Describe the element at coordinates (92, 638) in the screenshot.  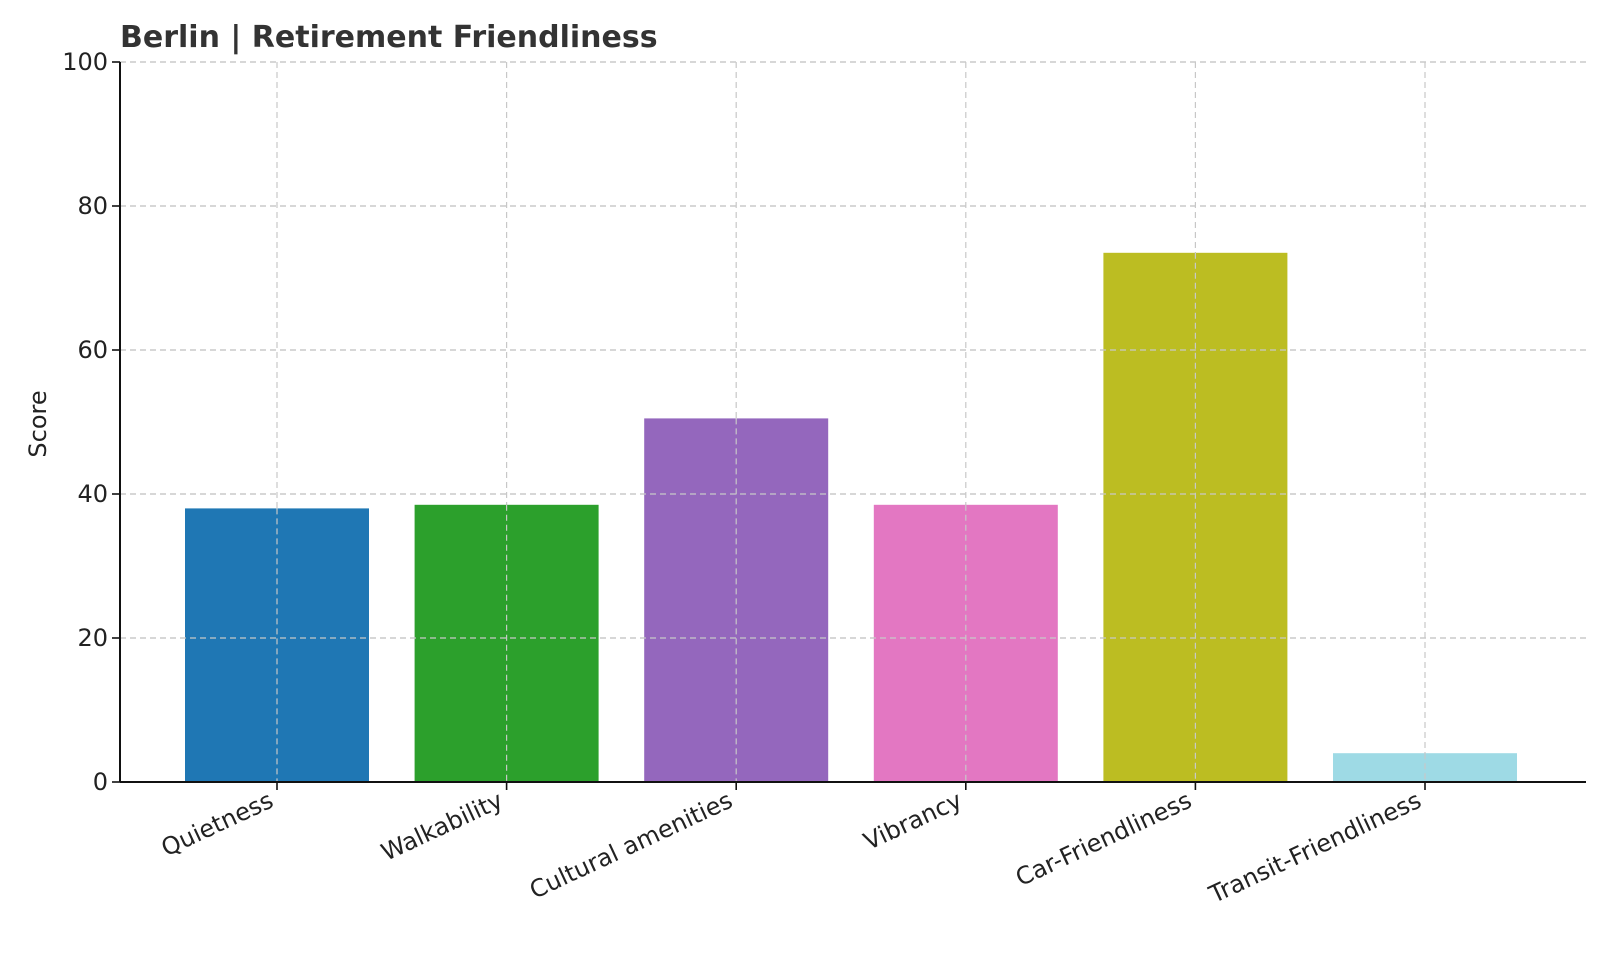
I see `y-tick-label: 20` at that location.